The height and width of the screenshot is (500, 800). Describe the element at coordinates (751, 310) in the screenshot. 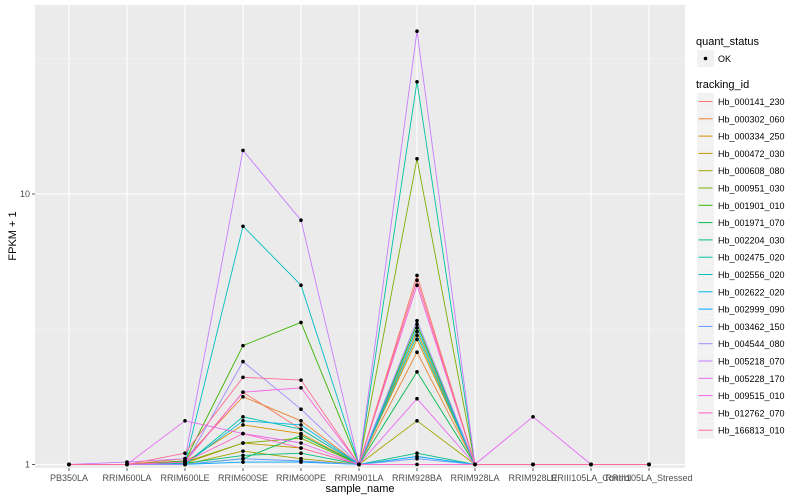

I see `legend-label-Hb_002999_090: Hb_002999_090` at that location.